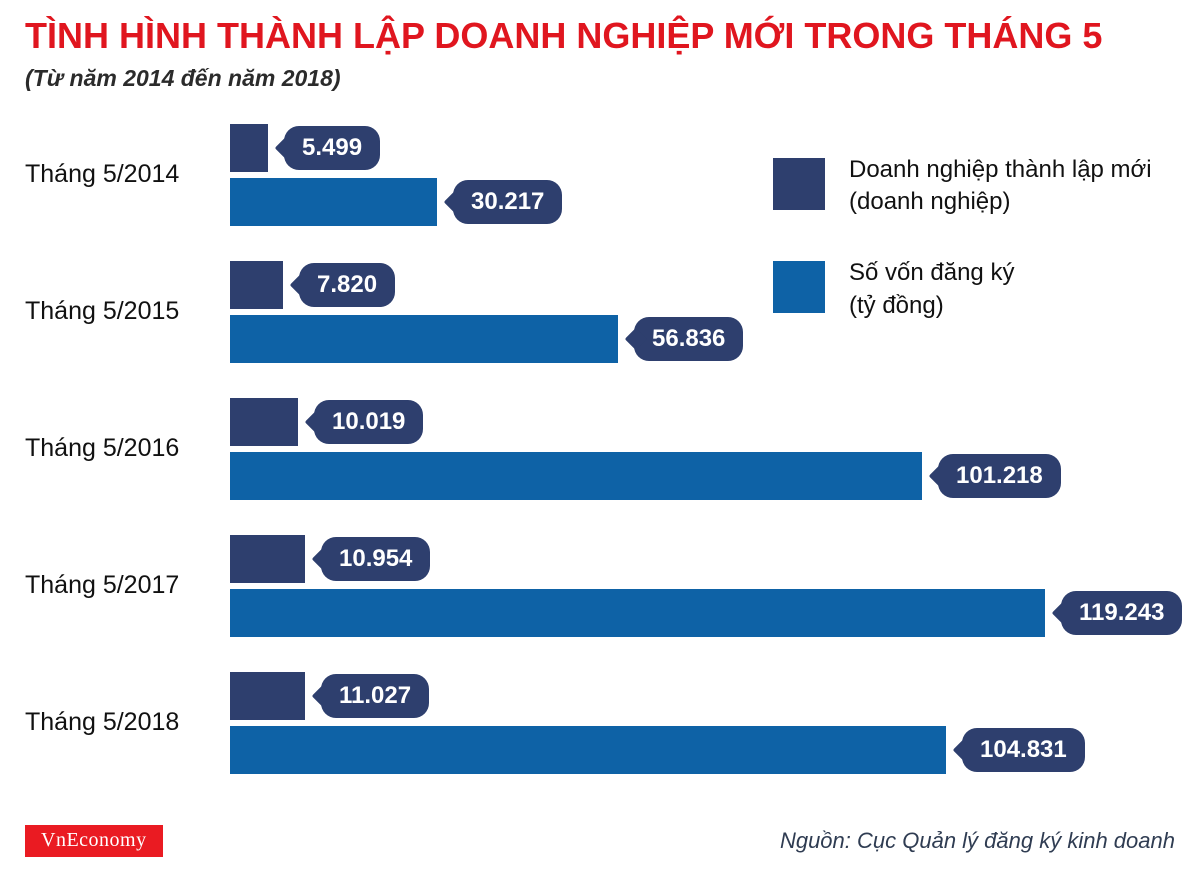  What do you see at coordinates (931, 289) in the screenshot?
I see `legend-label: Số vốn đăng ký (tỷ đồng)` at bounding box center [931, 289].